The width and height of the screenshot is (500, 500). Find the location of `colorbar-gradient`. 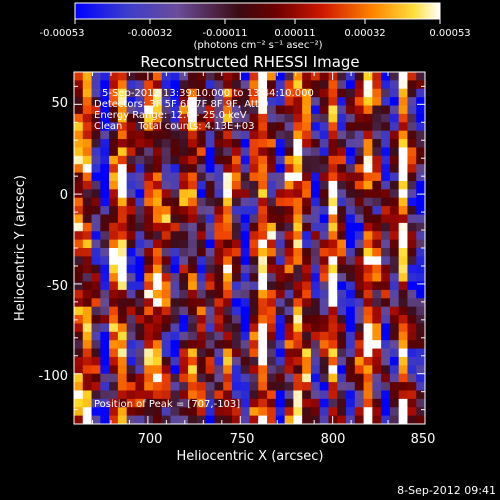

colorbar-gradient is located at coordinates (257, 11).